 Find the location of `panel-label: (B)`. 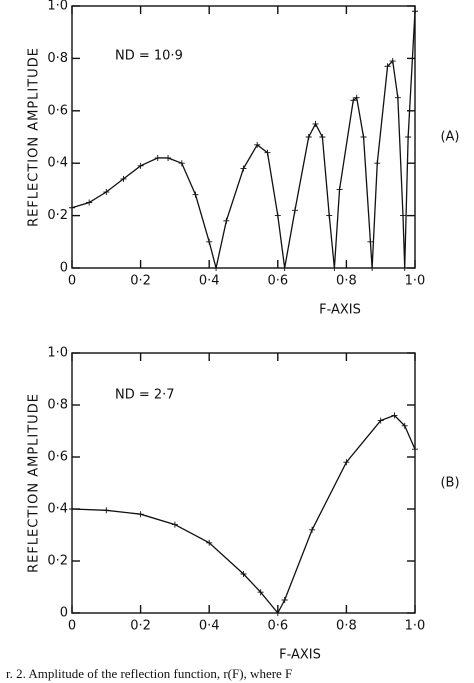

panel-label: (B) is located at coordinates (449, 483).